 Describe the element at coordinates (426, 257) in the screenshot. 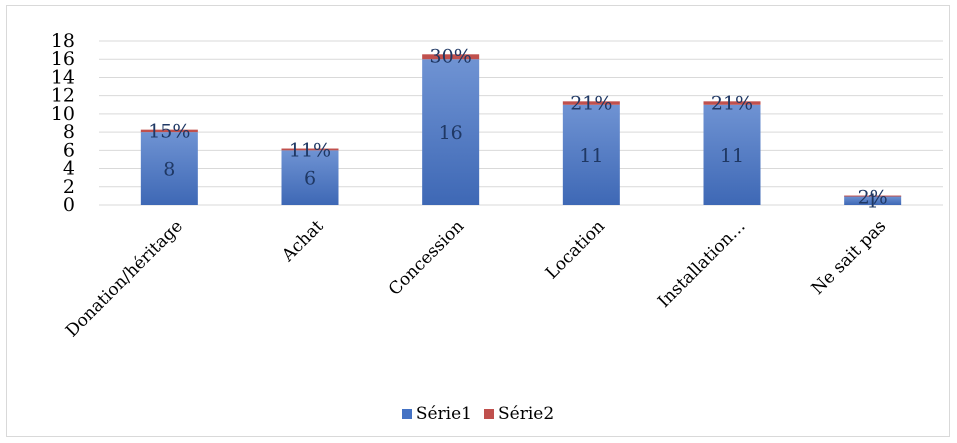

I see `x-category-label: Concession` at that location.